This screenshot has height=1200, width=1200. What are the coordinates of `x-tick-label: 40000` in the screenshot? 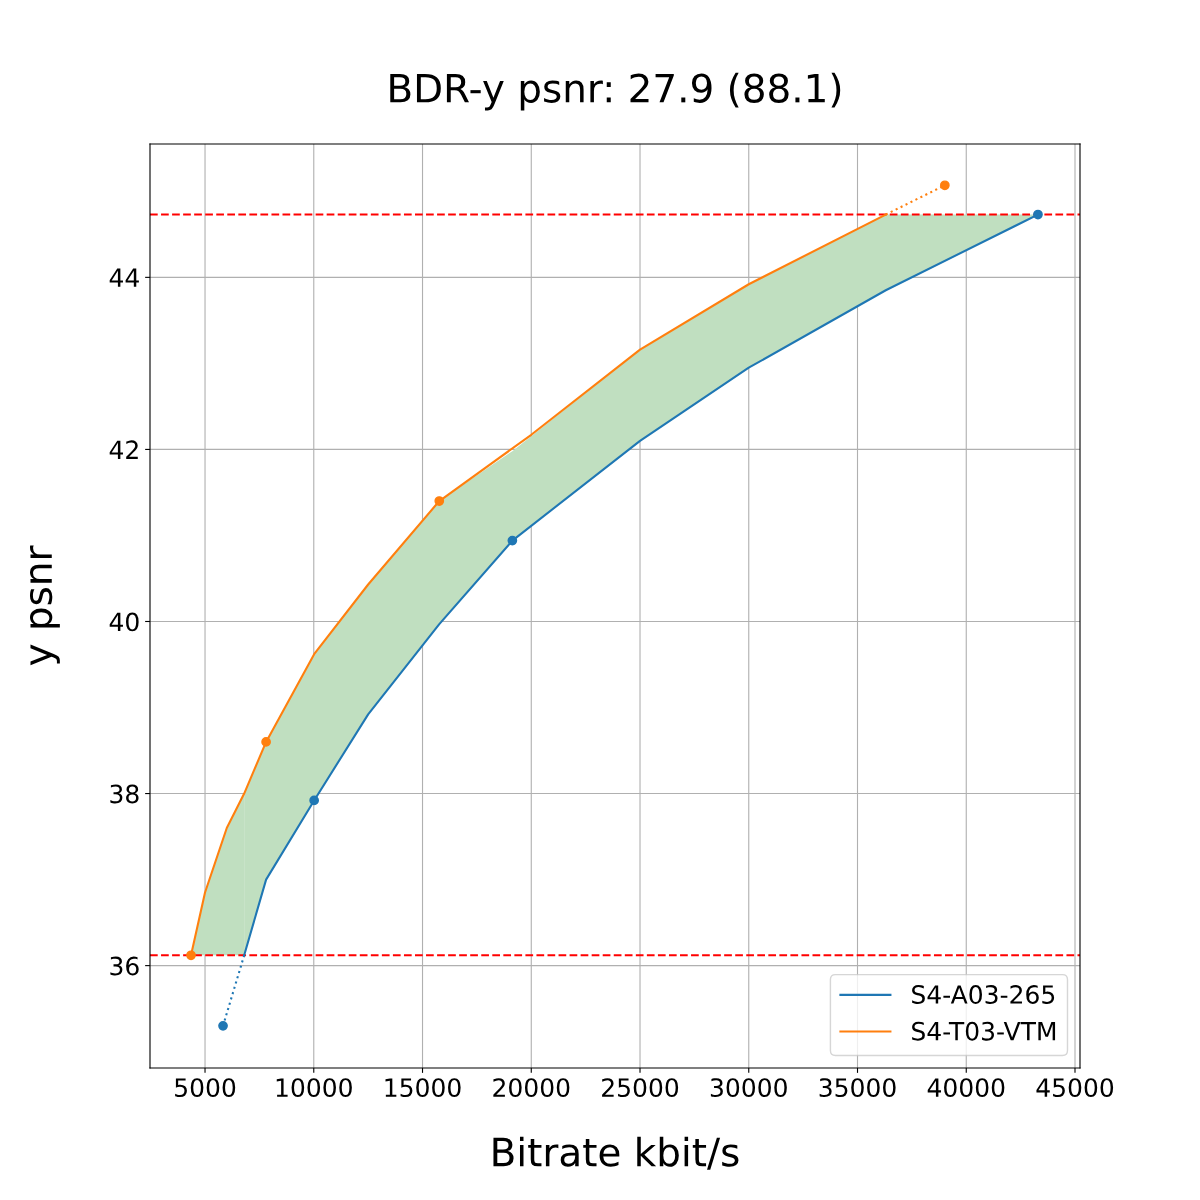 It's located at (966, 1088).